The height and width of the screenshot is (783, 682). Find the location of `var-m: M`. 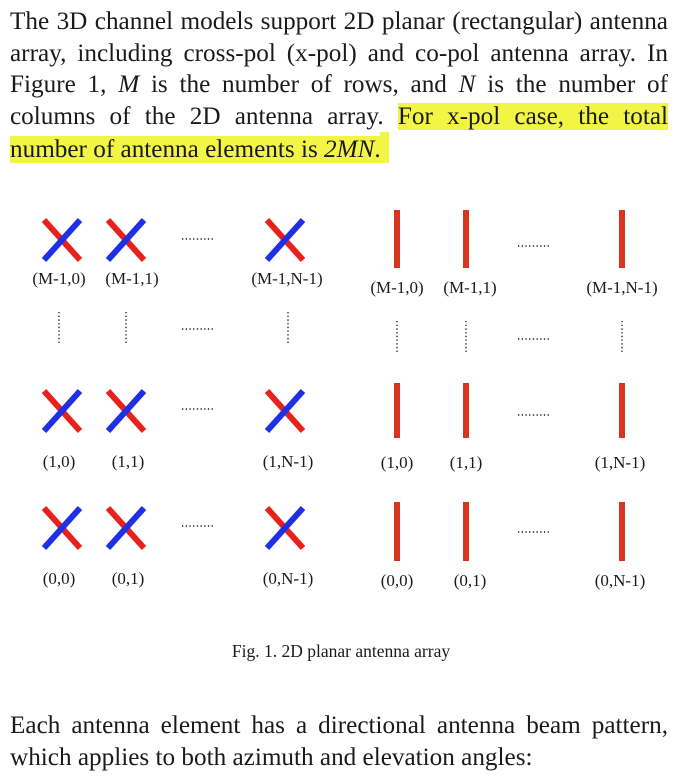

var-m: M is located at coordinates (129, 84).